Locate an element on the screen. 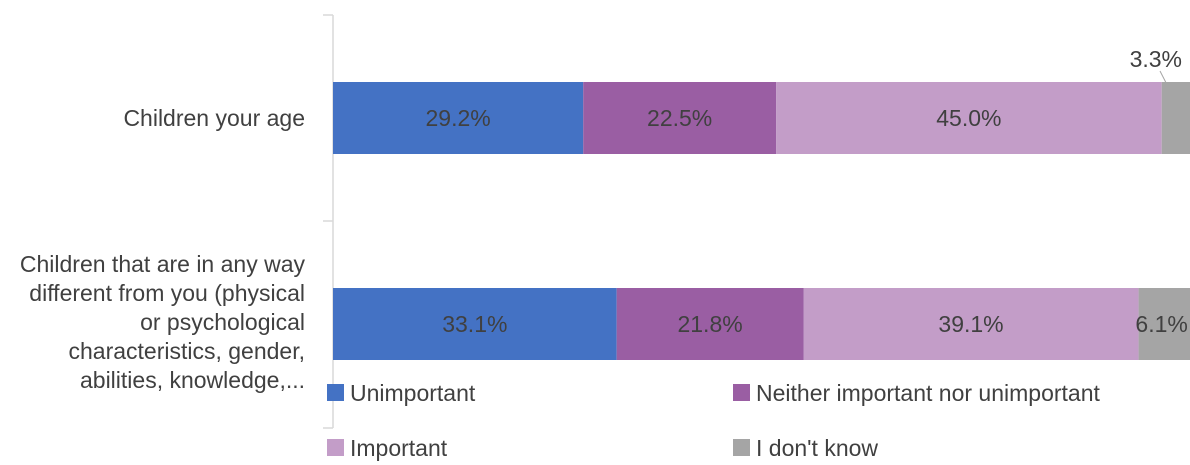 The image size is (1190, 465). legend-swatch-i-don-t-know is located at coordinates (741, 447).